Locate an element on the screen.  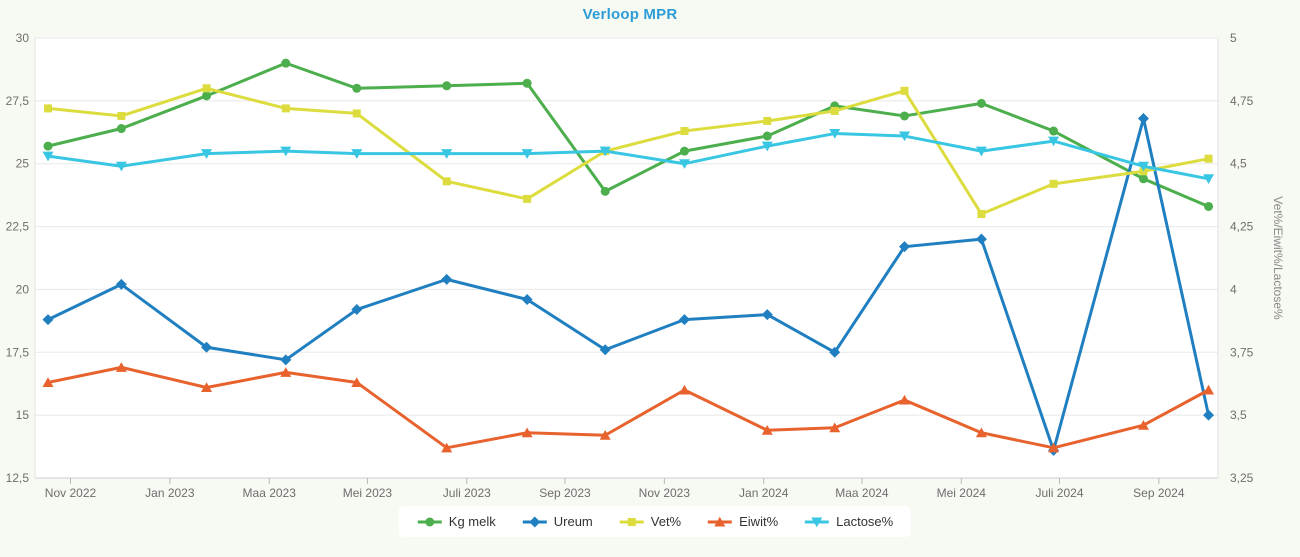
legend-item-vet: Vet% is located at coordinates (650, 521).